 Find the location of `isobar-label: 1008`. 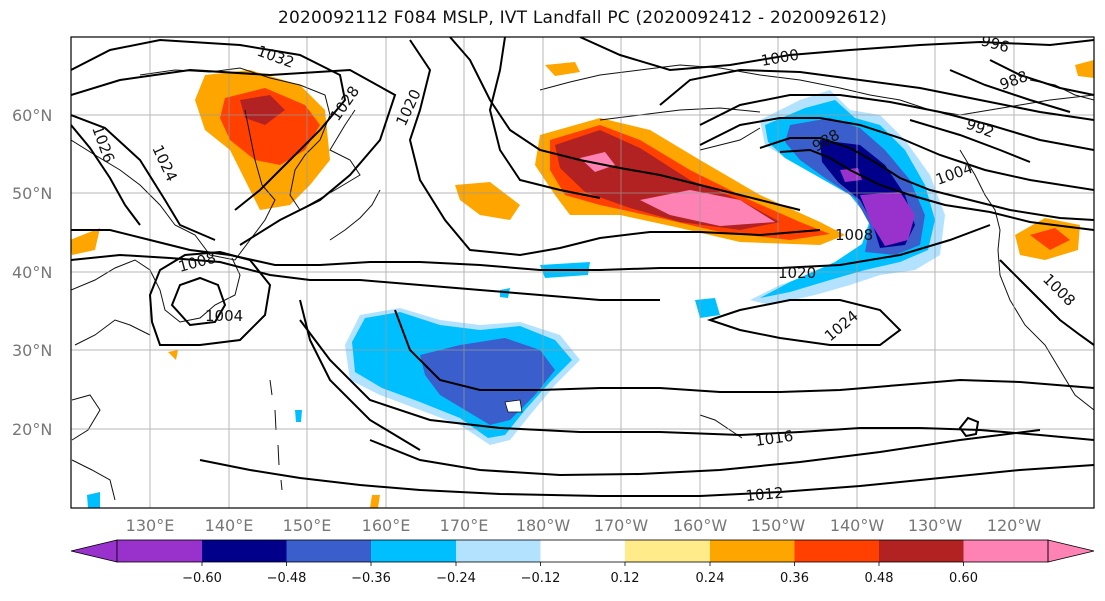

isobar-label: 1008 is located at coordinates (854, 235).